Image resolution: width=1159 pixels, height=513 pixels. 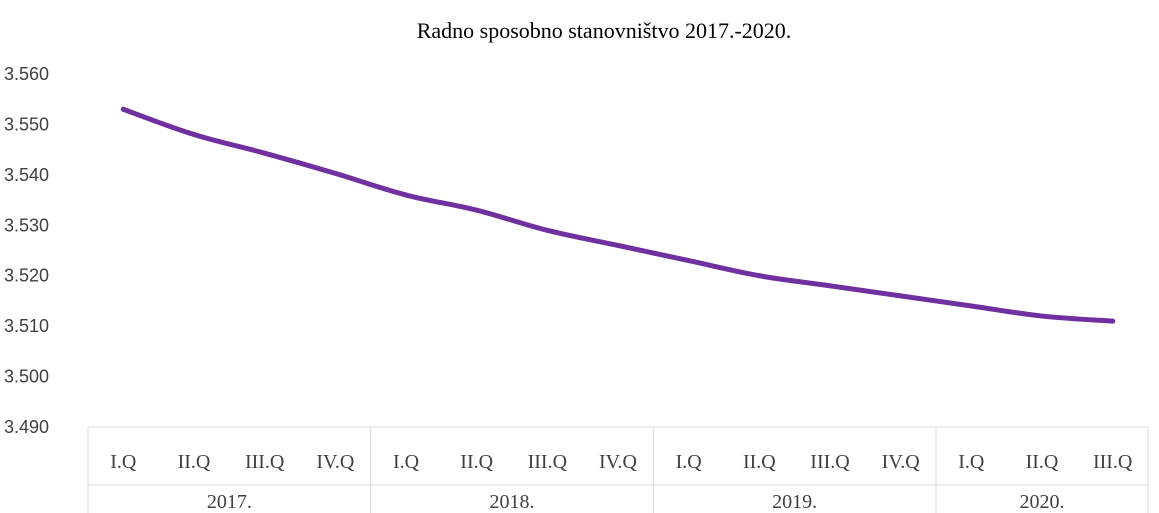 What do you see at coordinates (1042, 502) in the screenshot?
I see `x-group-label: 2020.` at bounding box center [1042, 502].